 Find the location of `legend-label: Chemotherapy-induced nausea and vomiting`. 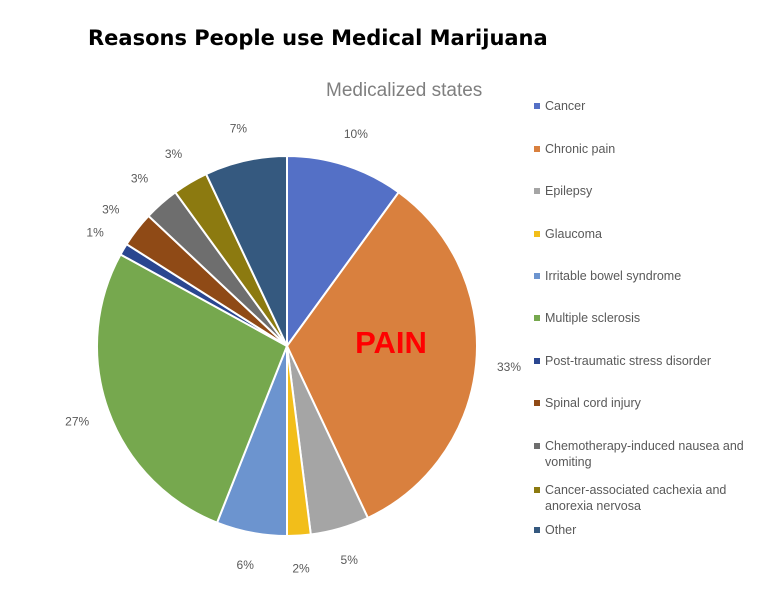

legend-label: Chemotherapy-induced nausea and vomiting is located at coordinates (644, 454).